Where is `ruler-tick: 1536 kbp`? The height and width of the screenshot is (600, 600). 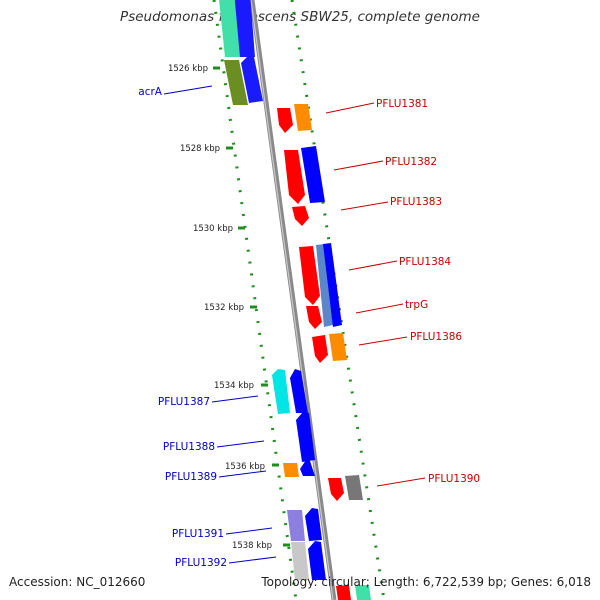 ruler-tick: 1536 kbp is located at coordinates (252, 467).